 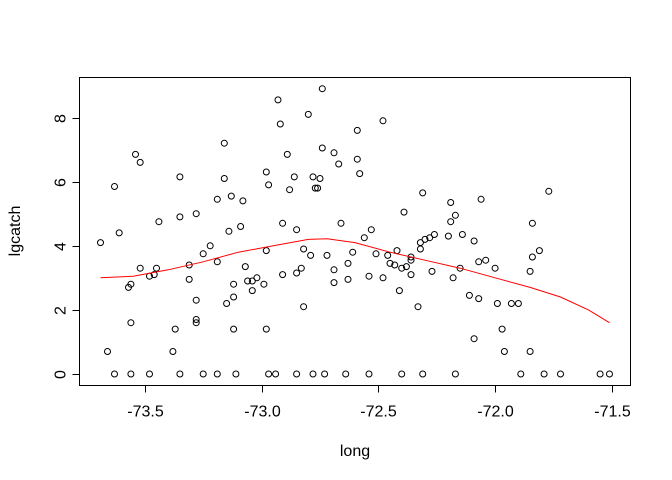 I want to click on x-tick-label: -73.0, so click(x=262, y=412).